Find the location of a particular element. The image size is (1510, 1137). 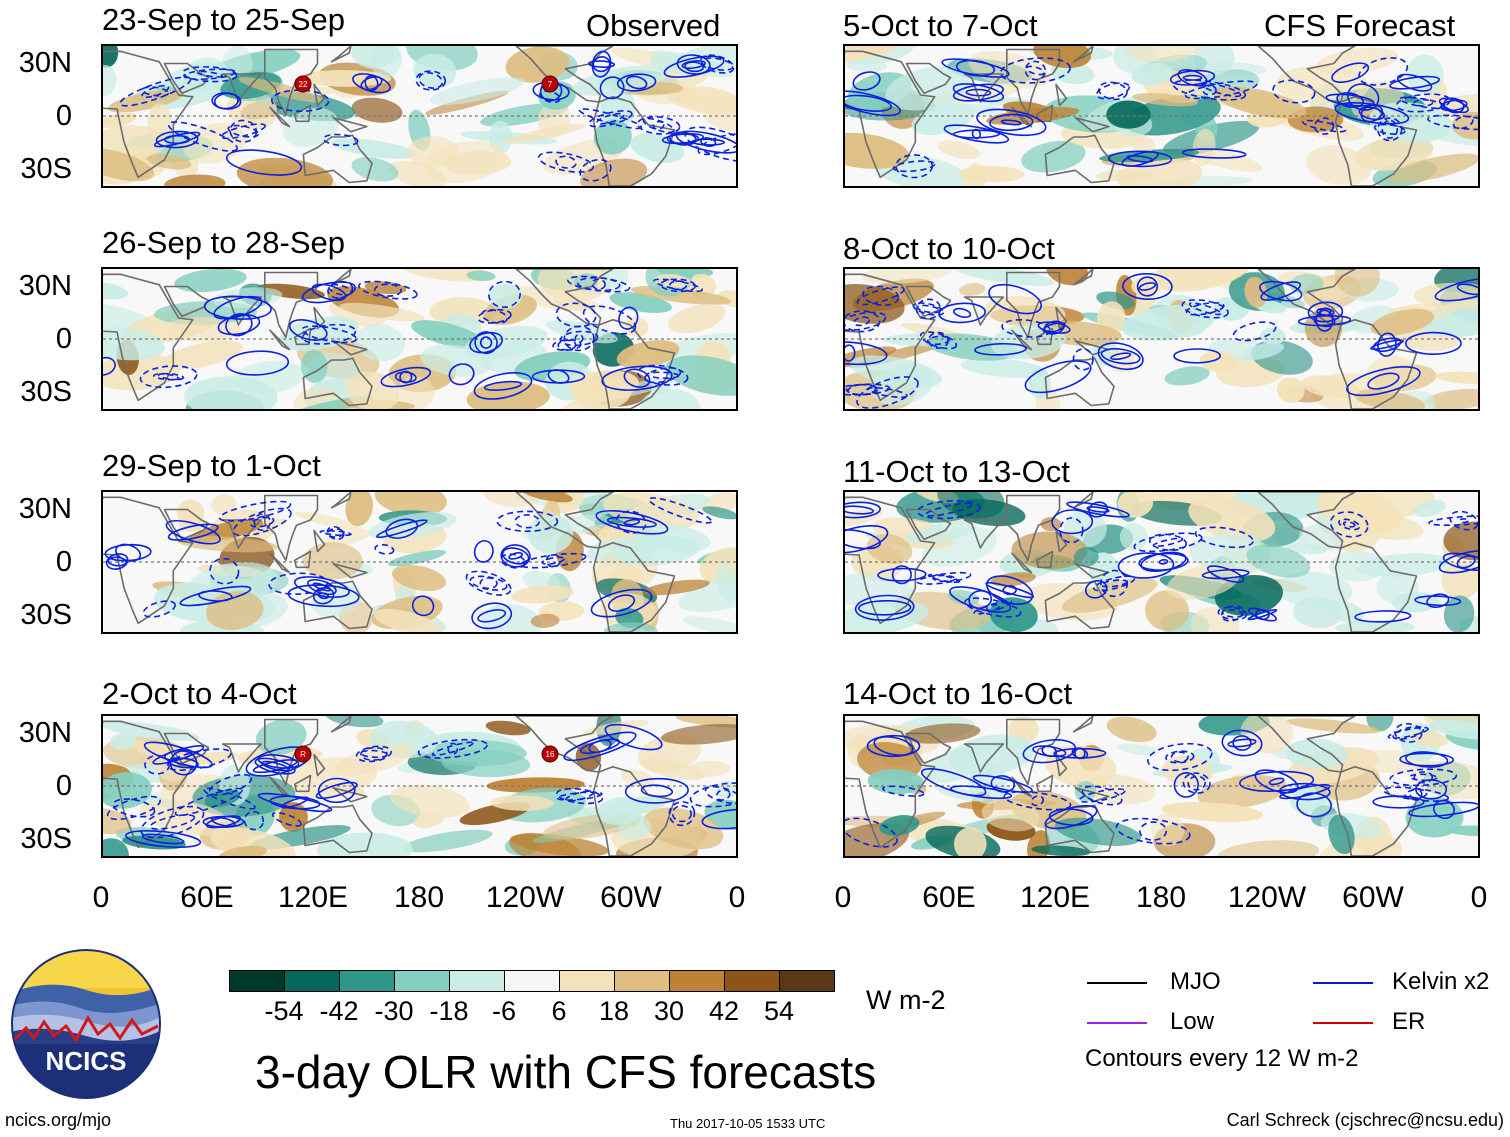

lon-label: 120W is located at coordinates (1267, 897).